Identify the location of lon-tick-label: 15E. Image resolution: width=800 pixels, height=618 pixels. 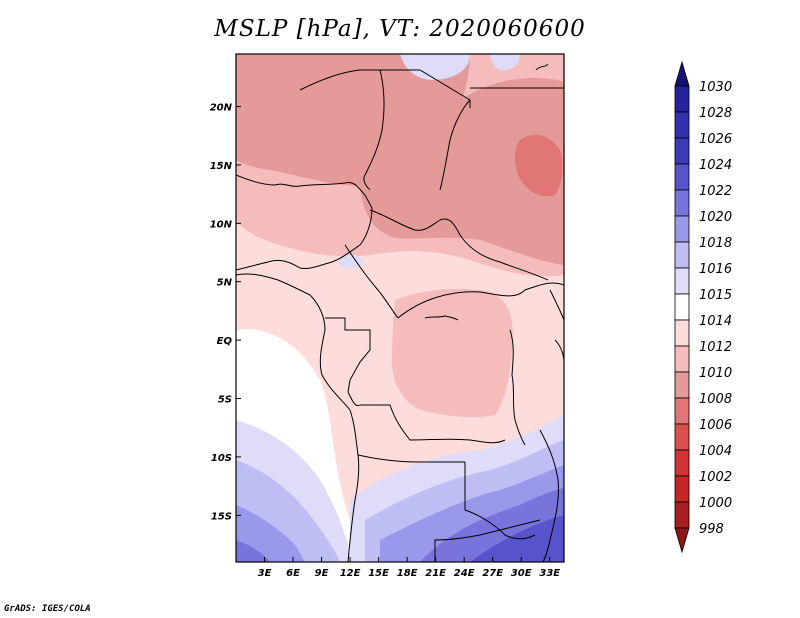
(378, 573).